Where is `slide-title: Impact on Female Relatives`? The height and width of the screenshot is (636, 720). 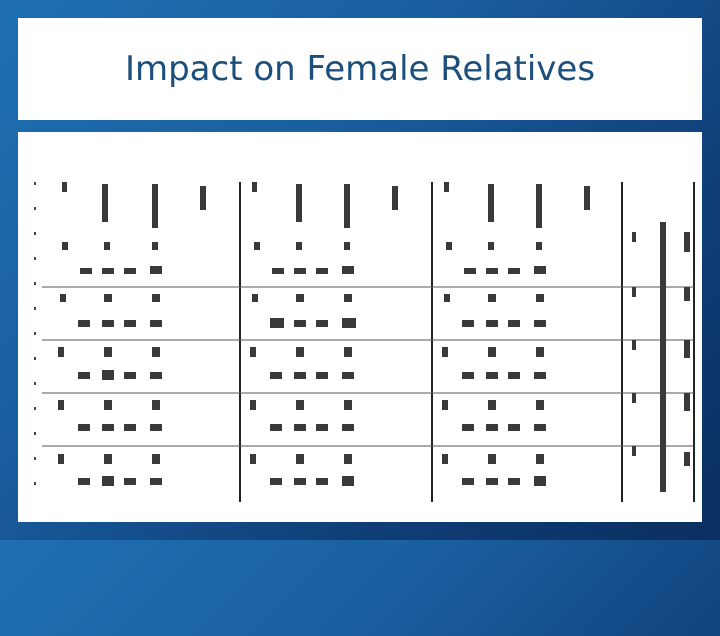
slide-title: Impact on Female Relatives is located at coordinates (360, 69).